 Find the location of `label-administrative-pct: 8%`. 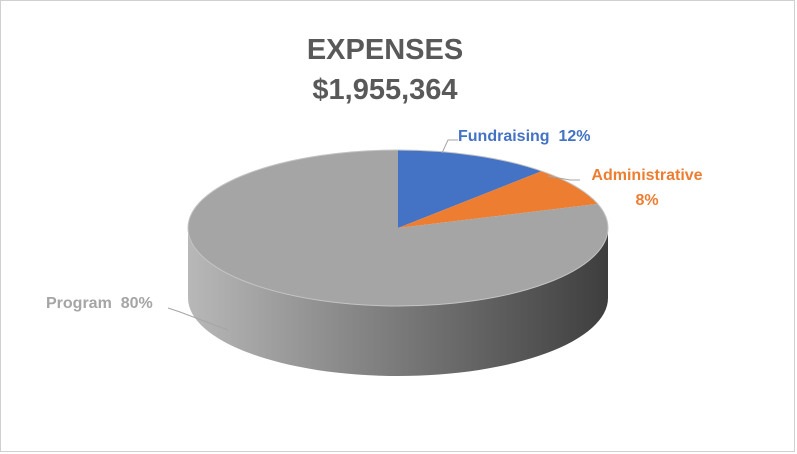

label-administrative-pct: 8% is located at coordinates (647, 200).